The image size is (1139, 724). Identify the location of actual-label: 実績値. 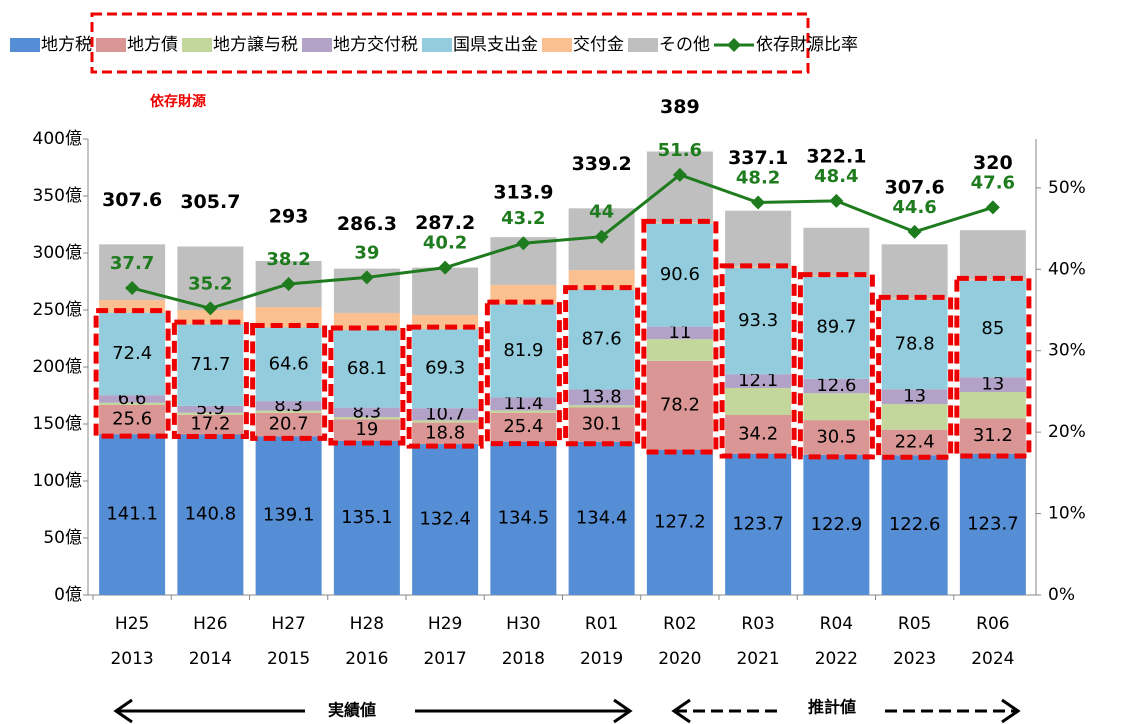
(352, 710).